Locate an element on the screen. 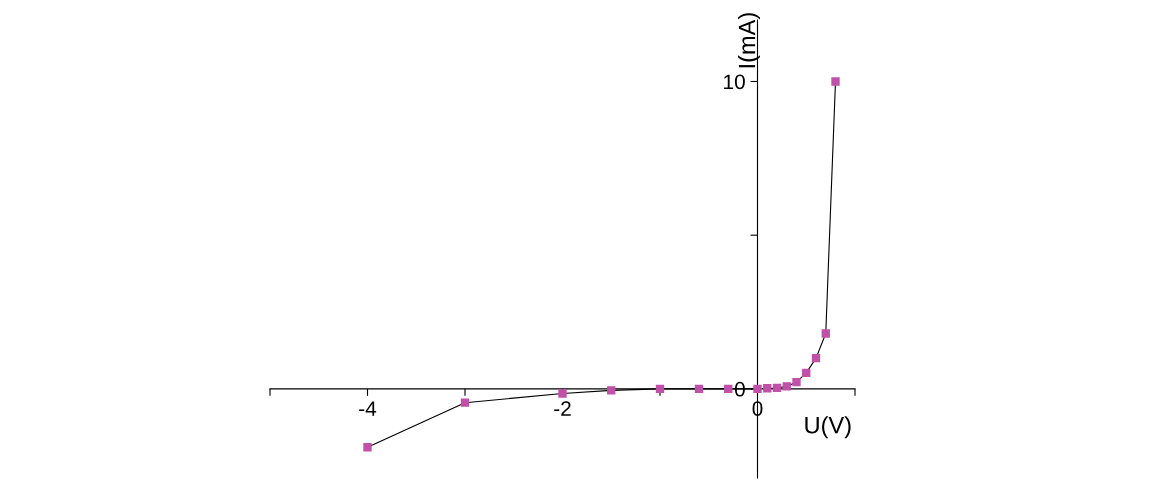 This screenshot has height=480, width=1150. y-tick-label: 10 is located at coordinates (734, 82).